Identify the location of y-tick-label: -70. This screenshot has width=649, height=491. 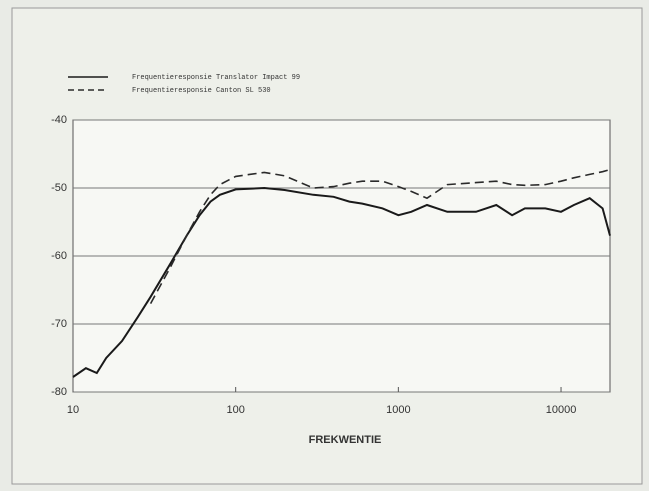
(59, 324).